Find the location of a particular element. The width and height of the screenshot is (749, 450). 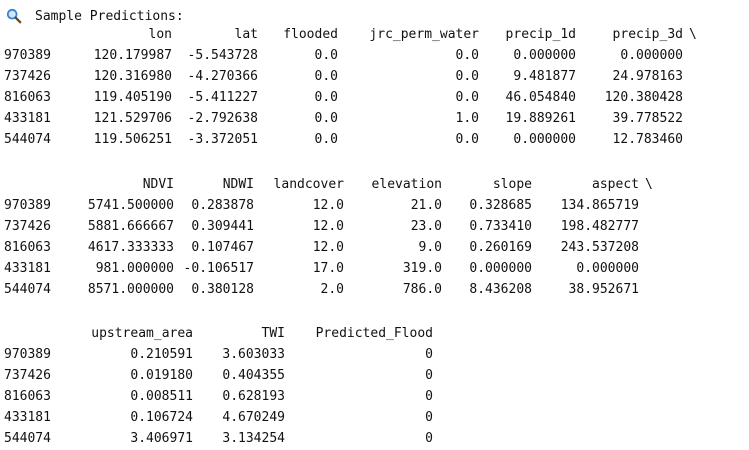

output-title: Sample Predictions: is located at coordinates (109, 16).